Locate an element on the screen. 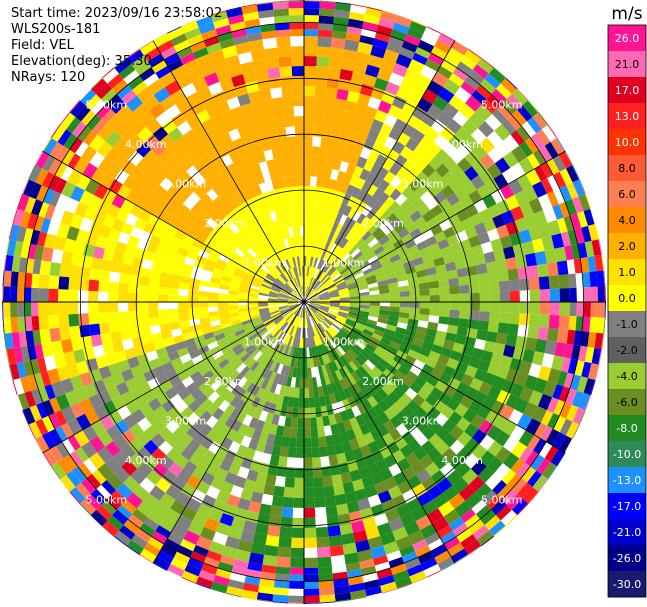 The width and height of the screenshot is (647, 607). colorbar-tick: 13.0 is located at coordinates (627, 116).